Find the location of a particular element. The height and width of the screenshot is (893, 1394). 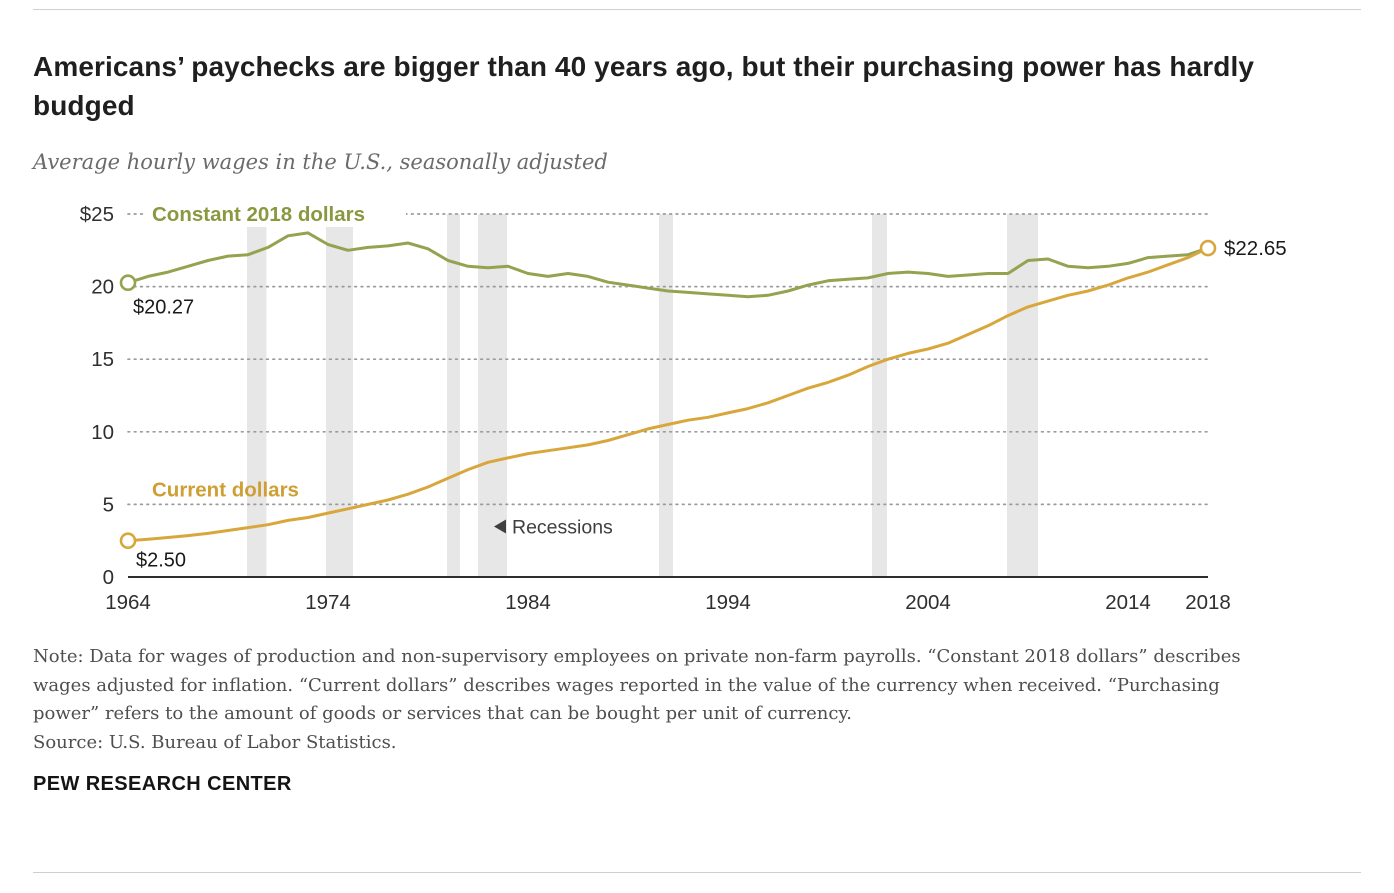

constant-dollars-label: Constant 2018 dollars is located at coordinates (258, 214).